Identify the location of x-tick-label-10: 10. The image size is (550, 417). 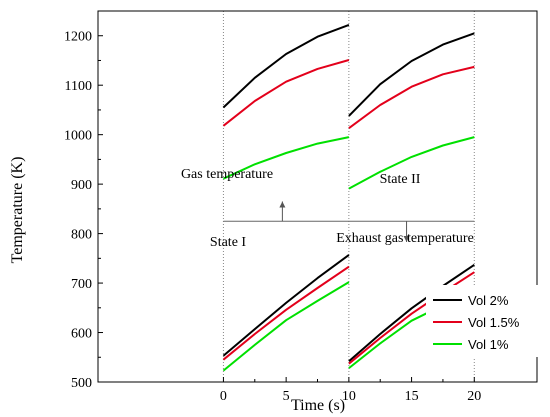
(349, 396).